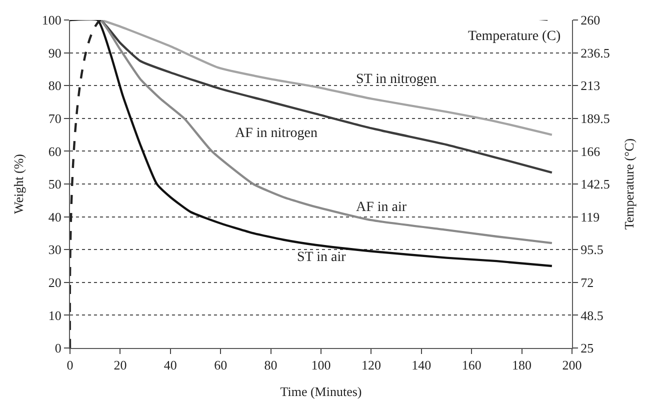 The height and width of the screenshot is (418, 652). I want to click on x-tick-label: 140, so click(422, 365).